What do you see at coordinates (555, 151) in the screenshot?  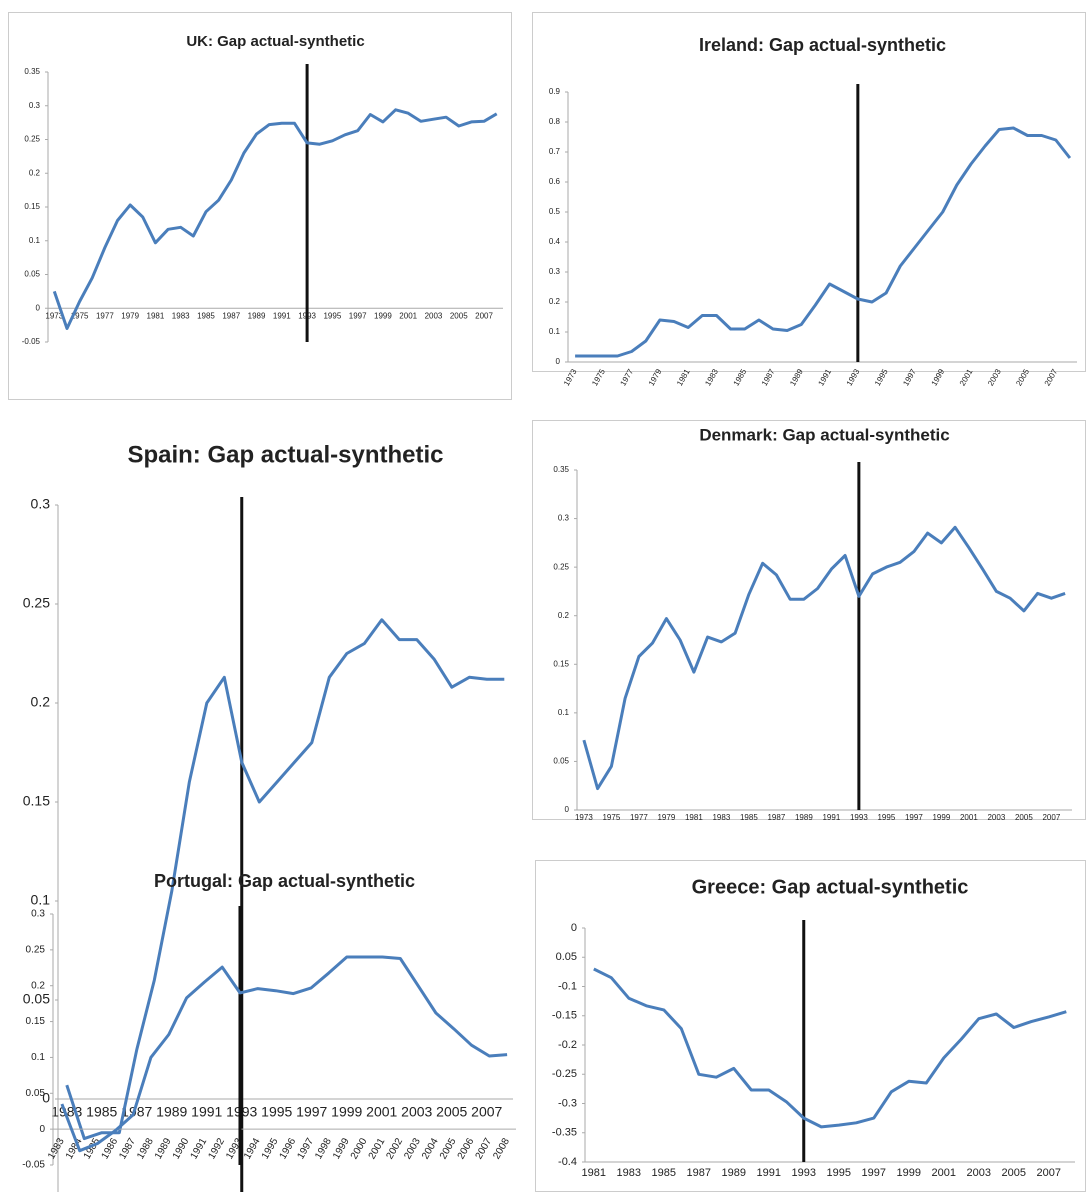 I see `y-tick-label: 0.7` at bounding box center [555, 151].